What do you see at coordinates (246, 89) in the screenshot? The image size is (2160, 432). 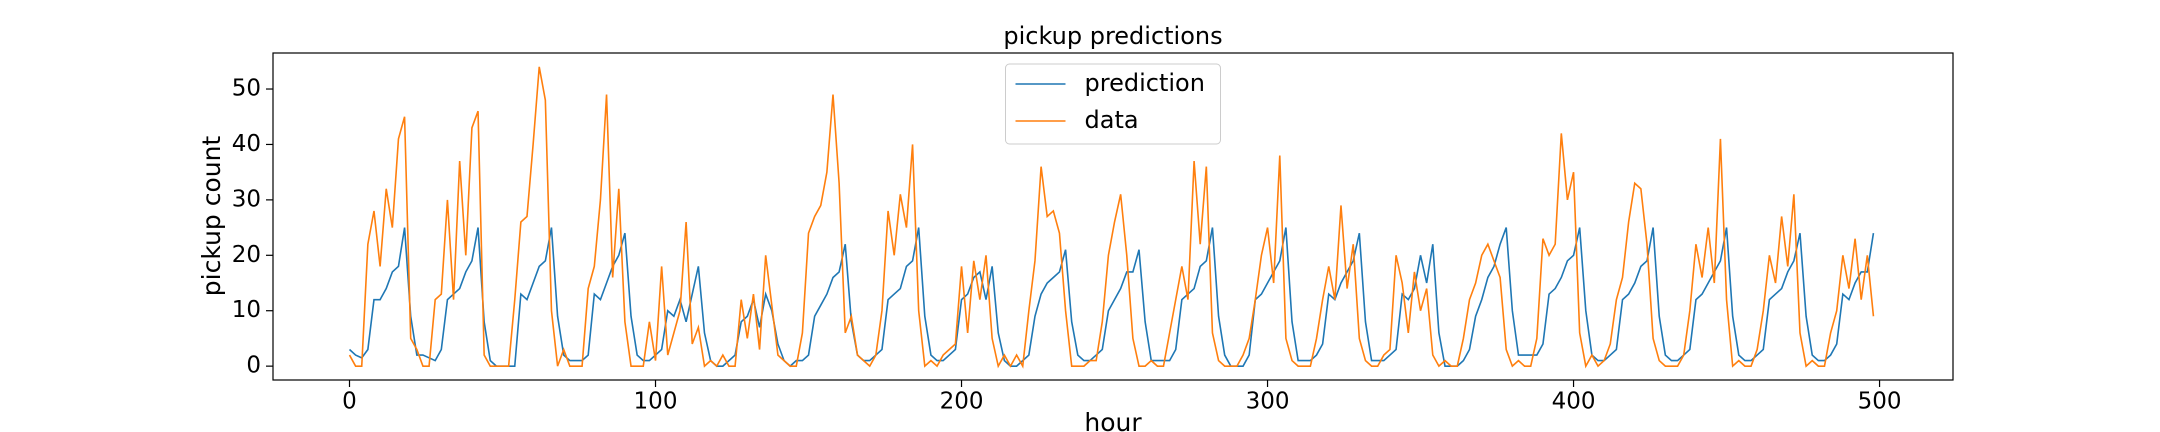 I see `y-tick-label: 50` at bounding box center [246, 89].